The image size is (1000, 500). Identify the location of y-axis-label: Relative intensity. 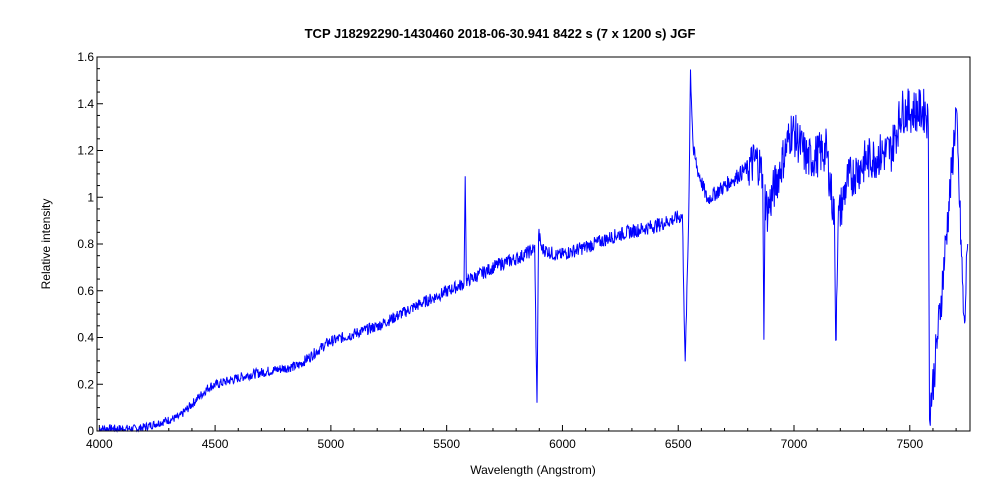
(46, 244).